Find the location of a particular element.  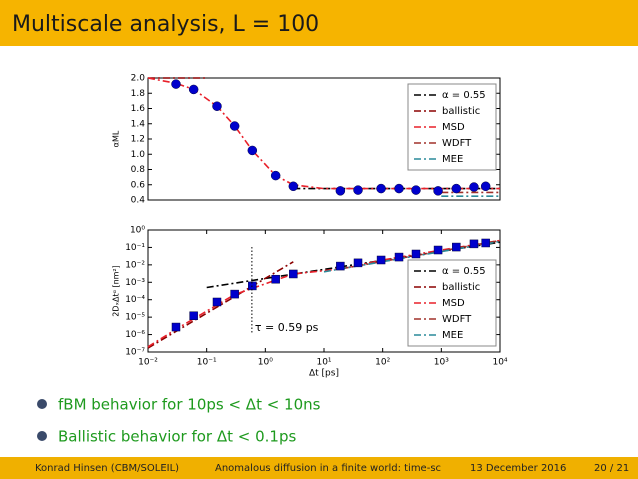

y-tick-label: 1.6 is located at coordinates (138, 109).